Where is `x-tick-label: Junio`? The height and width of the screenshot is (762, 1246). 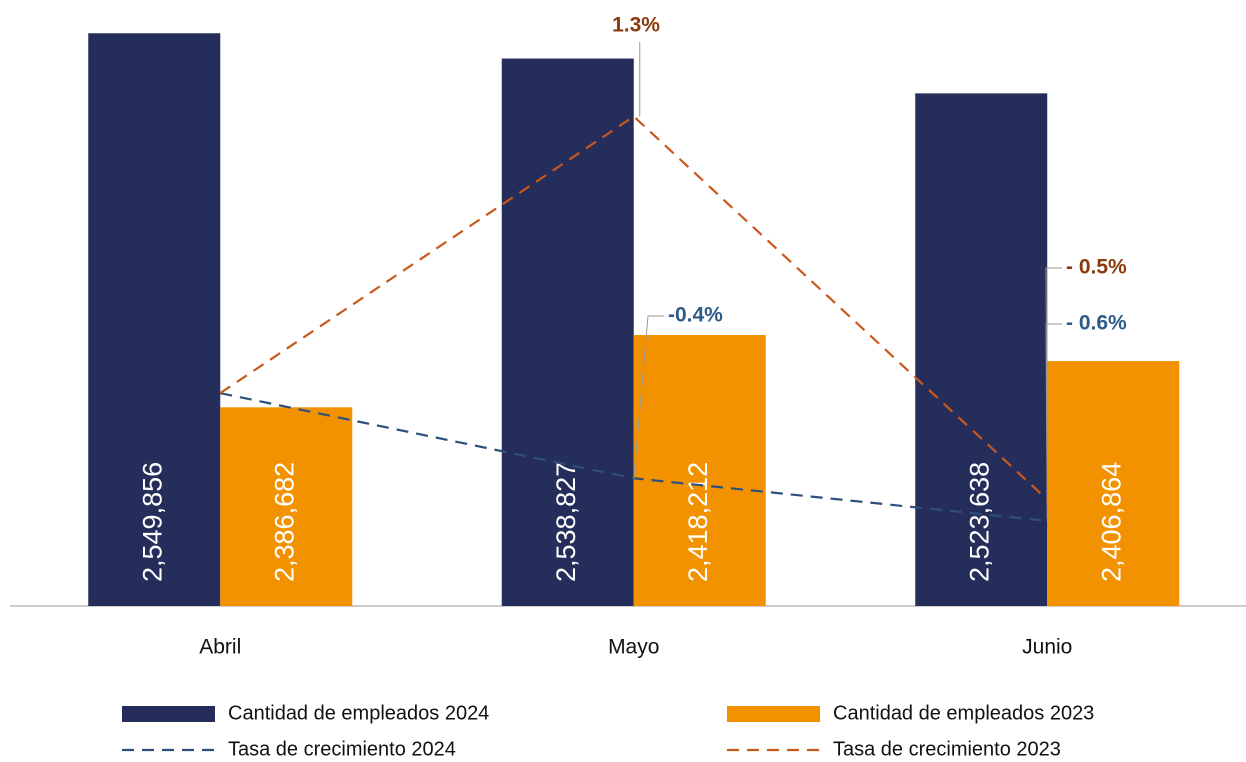 x-tick-label: Junio is located at coordinates (1047, 647).